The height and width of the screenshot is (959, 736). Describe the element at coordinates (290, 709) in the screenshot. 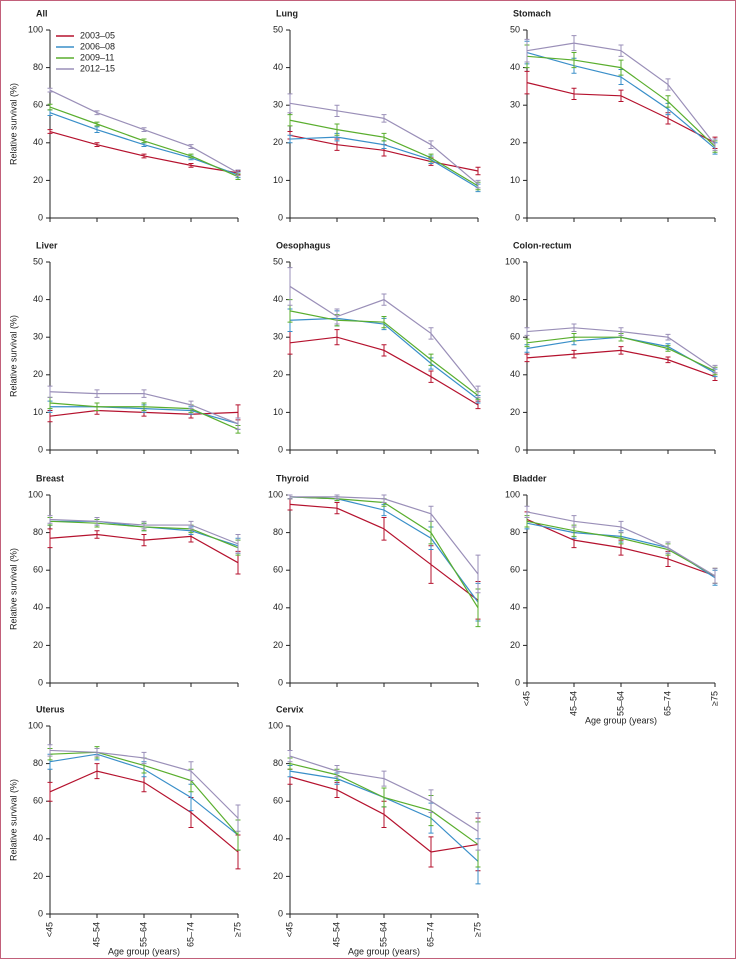

I see `panel-title: Cervix` at that location.